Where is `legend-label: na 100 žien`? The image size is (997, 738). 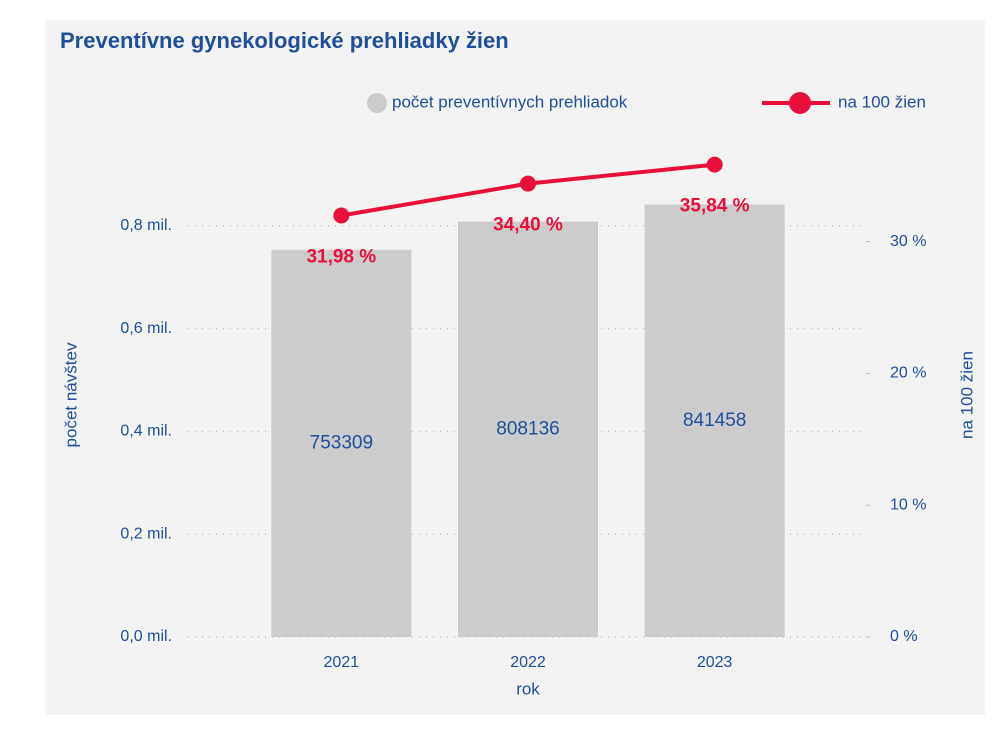
legend-label: na 100 žien is located at coordinates (882, 101).